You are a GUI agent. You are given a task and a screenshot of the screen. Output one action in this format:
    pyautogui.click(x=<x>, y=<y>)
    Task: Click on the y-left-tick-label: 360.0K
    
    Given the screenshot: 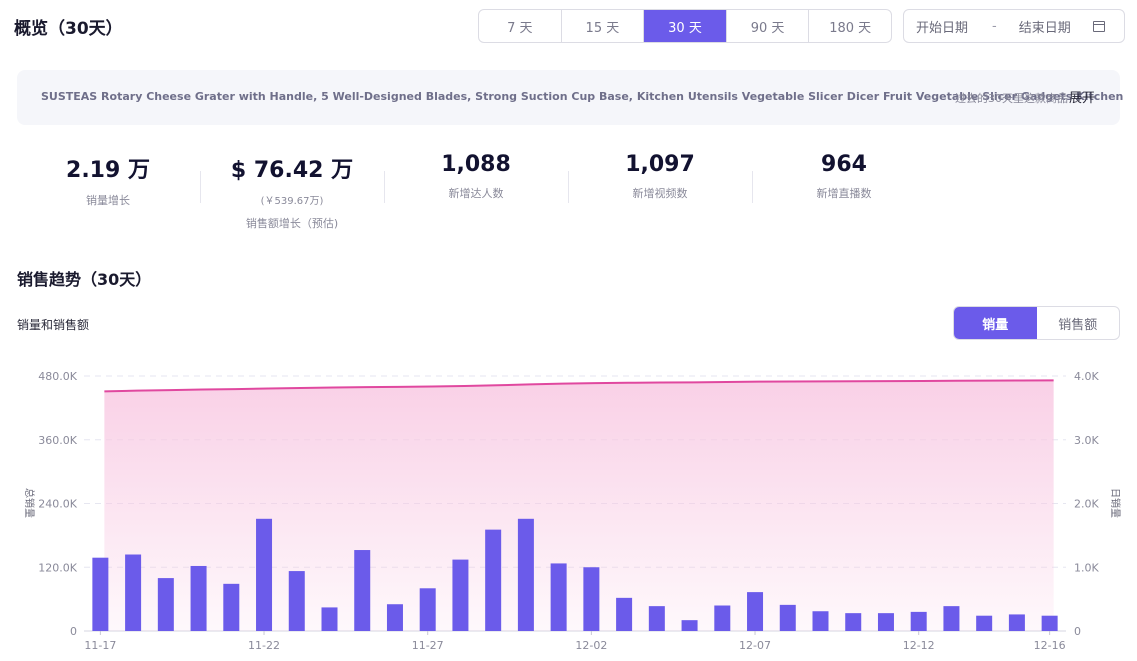 What is the action you would take?
    pyautogui.click(x=57, y=440)
    